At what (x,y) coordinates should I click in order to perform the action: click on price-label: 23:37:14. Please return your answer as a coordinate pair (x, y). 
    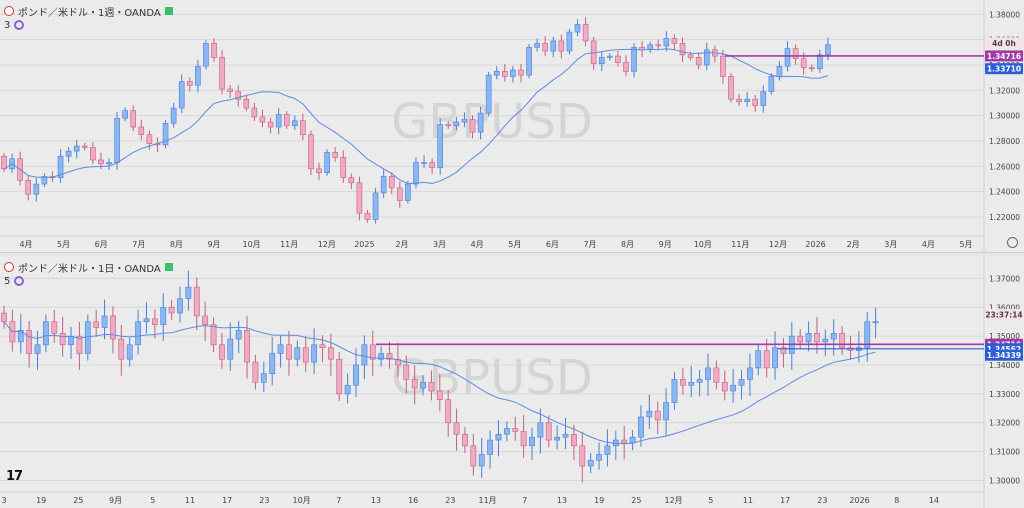
    Looking at the image, I should click on (1003, 315).